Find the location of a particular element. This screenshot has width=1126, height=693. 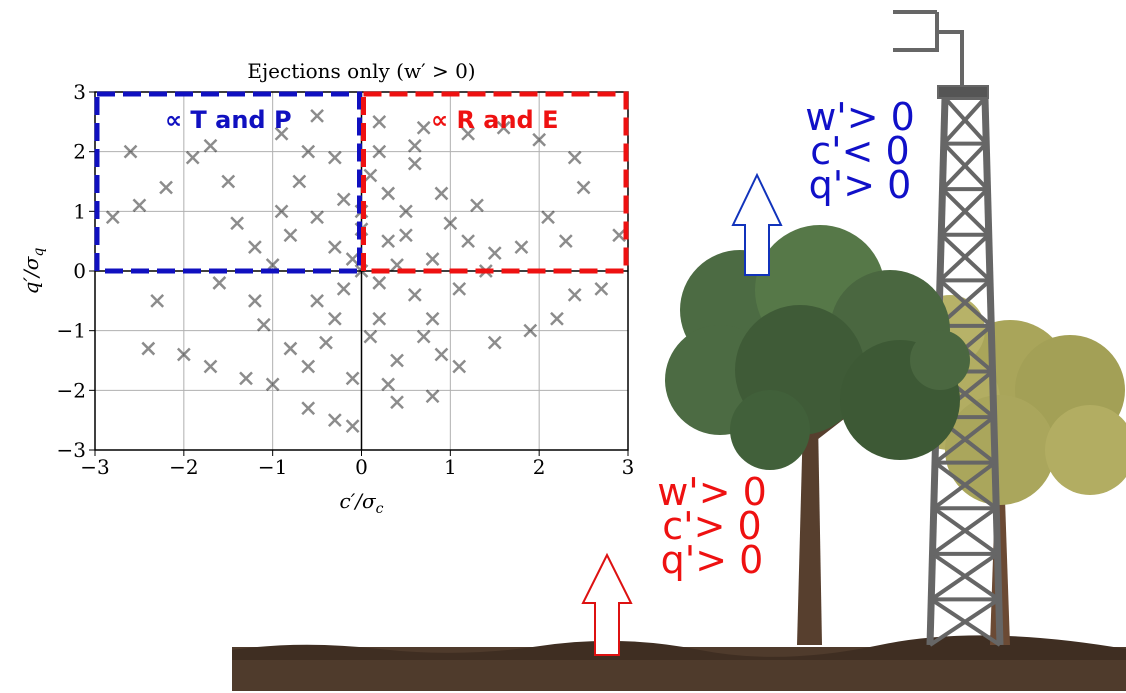

y-axis-label-main: q′/σ is located at coordinates (31, 274).